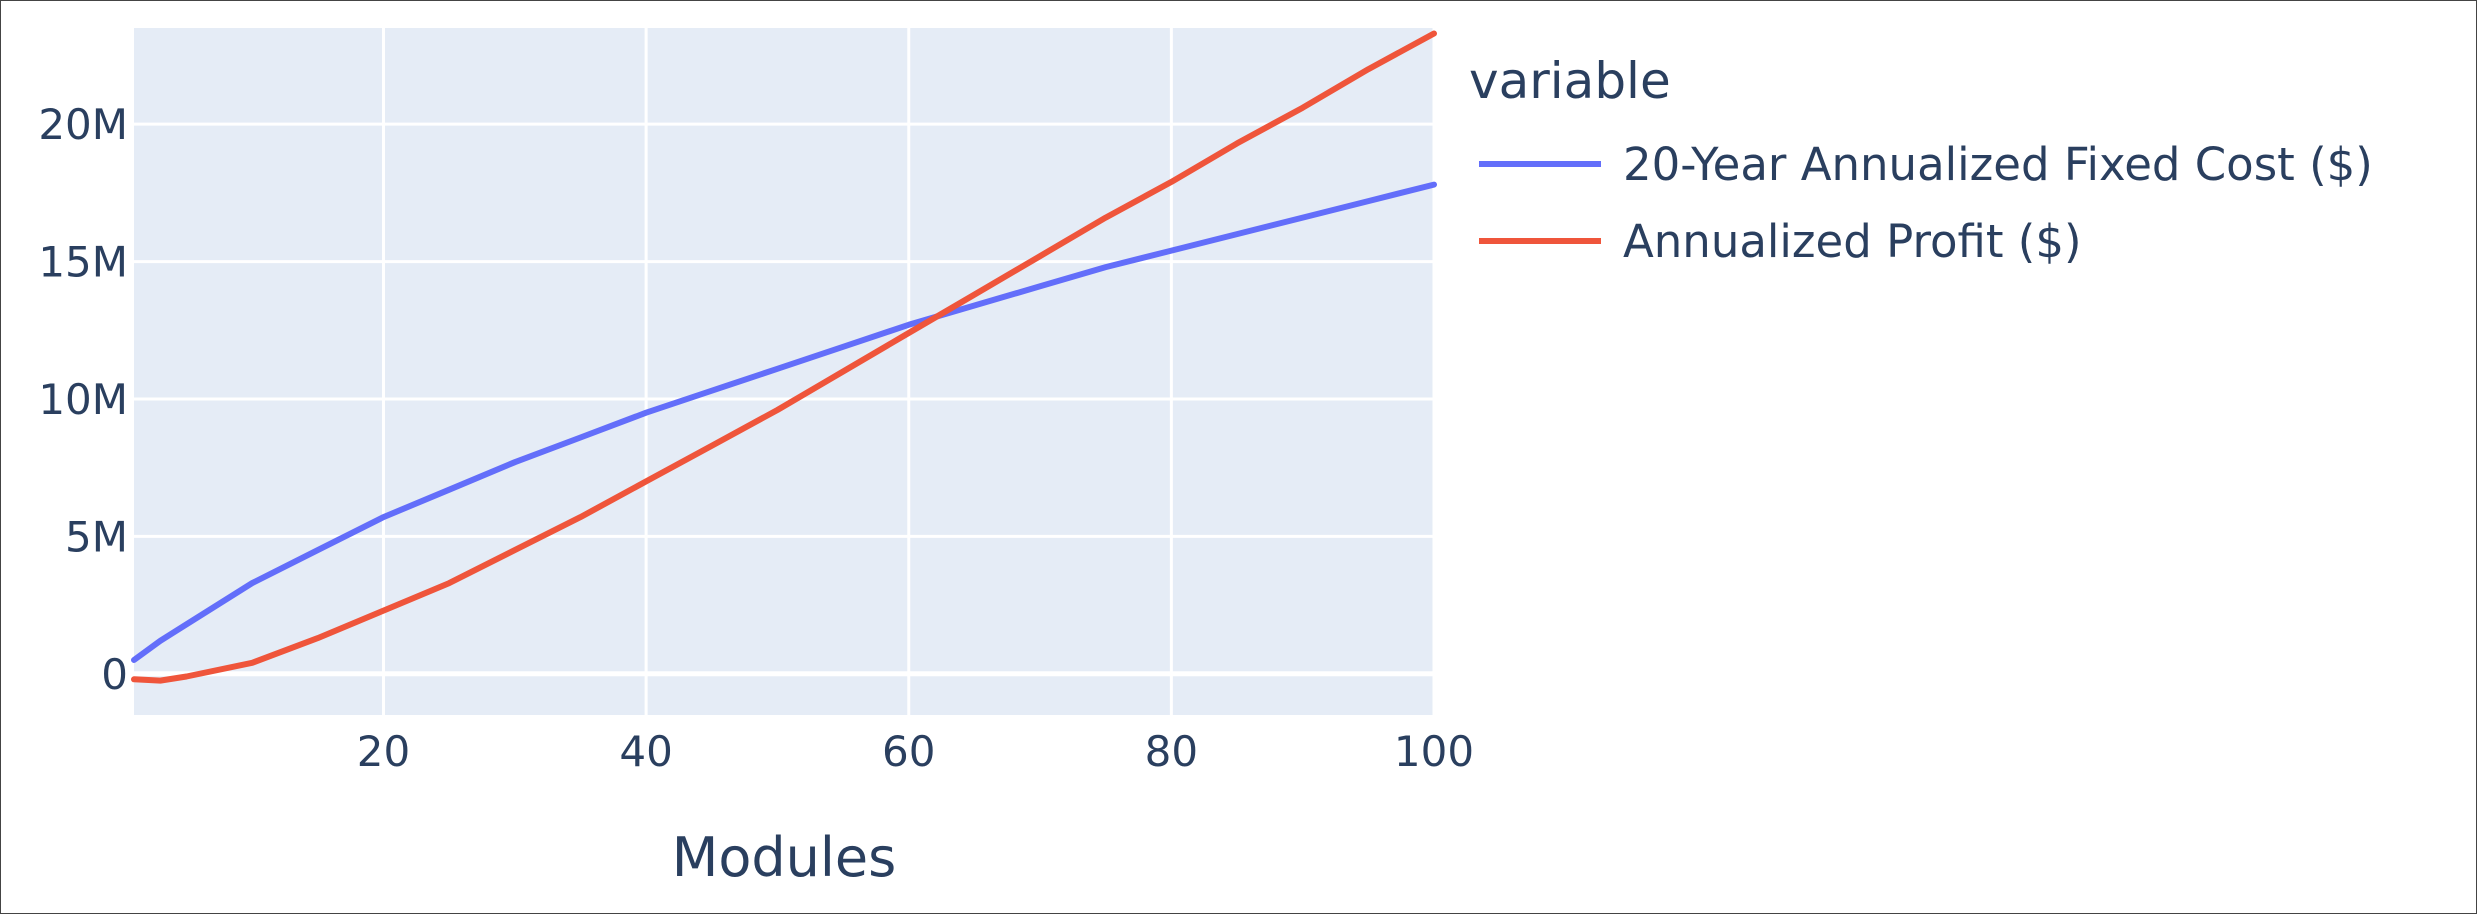 The image size is (2477, 914). What do you see at coordinates (1998, 164) in the screenshot?
I see `legend-label-1: 20-Year Annualized Fixed Cost ($)` at bounding box center [1998, 164].